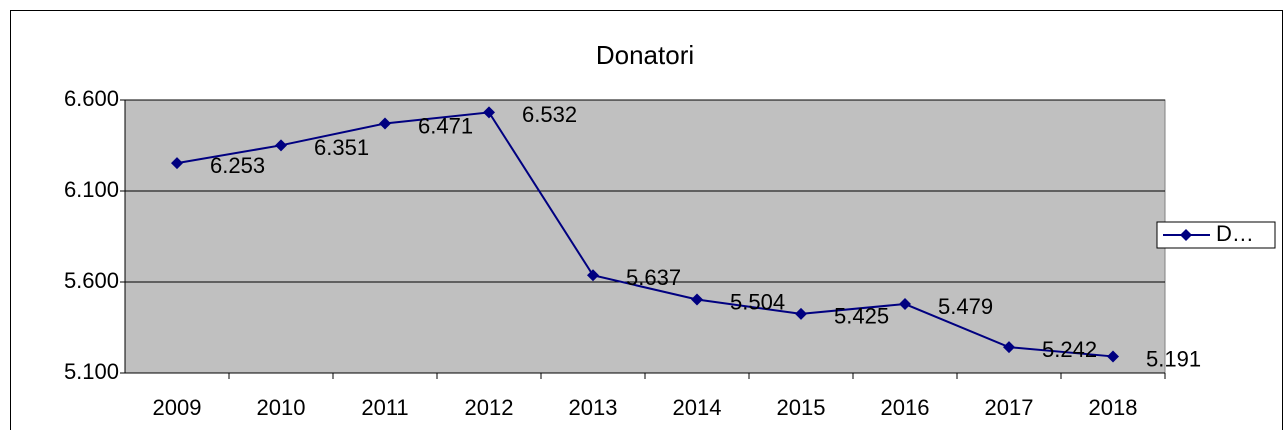  I want to click on legend-marker, so click(1186, 235).